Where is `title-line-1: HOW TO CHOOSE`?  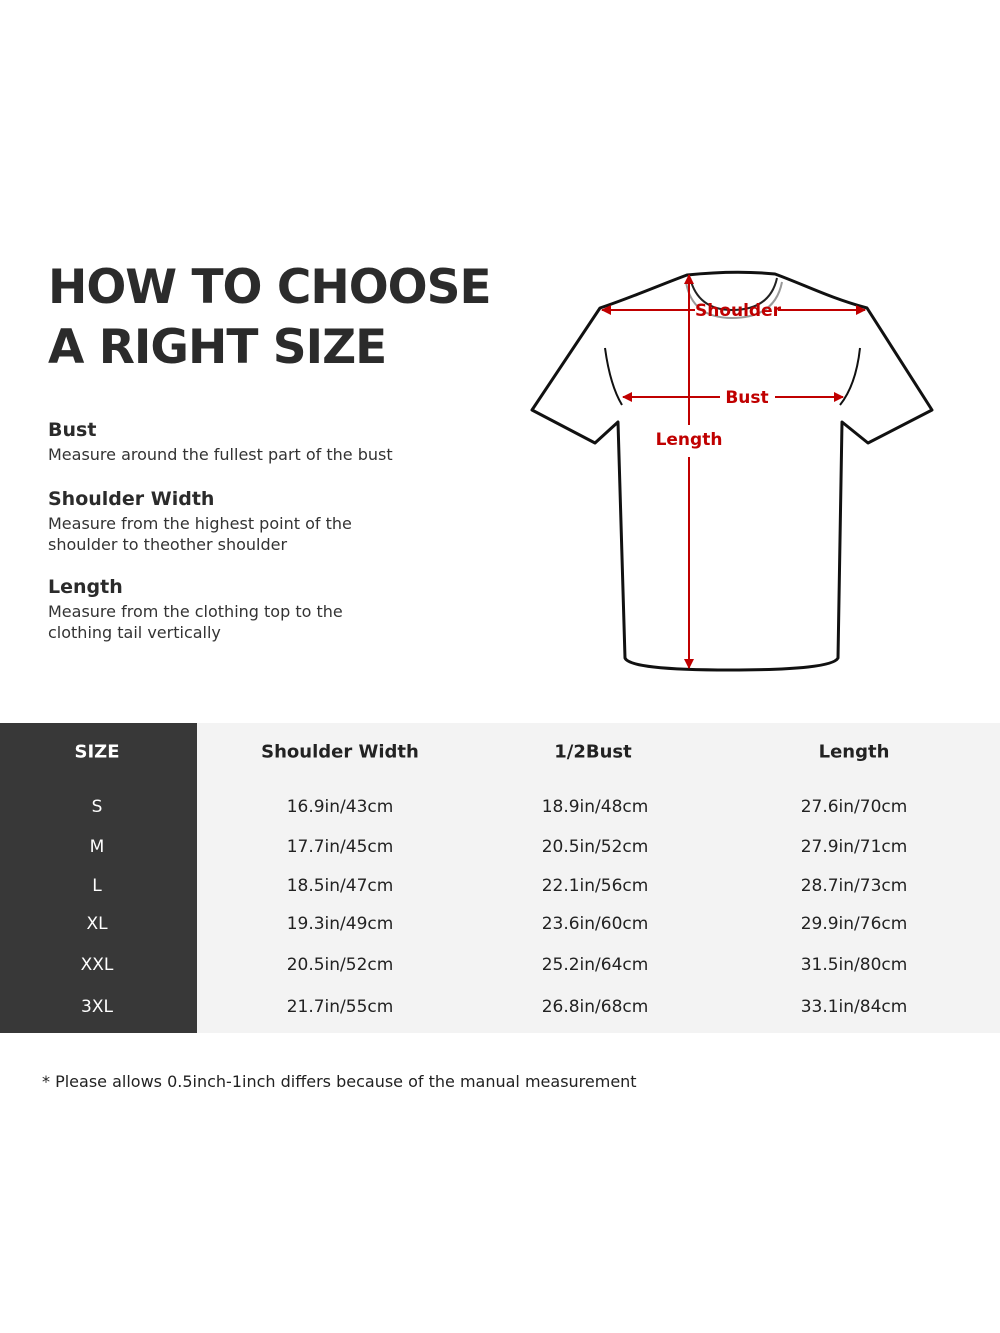 title-line-1: HOW TO CHOOSE is located at coordinates (270, 287).